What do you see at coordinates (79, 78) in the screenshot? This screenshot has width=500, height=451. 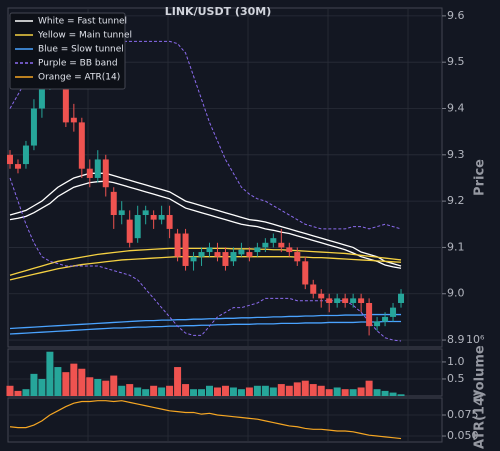 I see `legend-label: Orange = ATR(14)` at bounding box center [79, 78].